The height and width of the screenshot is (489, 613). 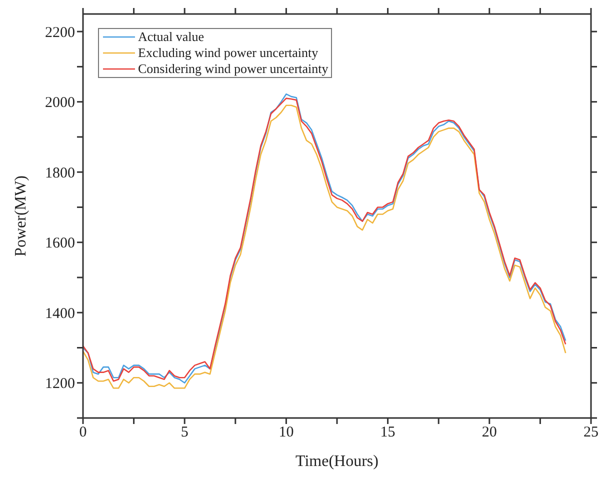 I want to click on x-tick-label: 25, so click(x=591, y=432).